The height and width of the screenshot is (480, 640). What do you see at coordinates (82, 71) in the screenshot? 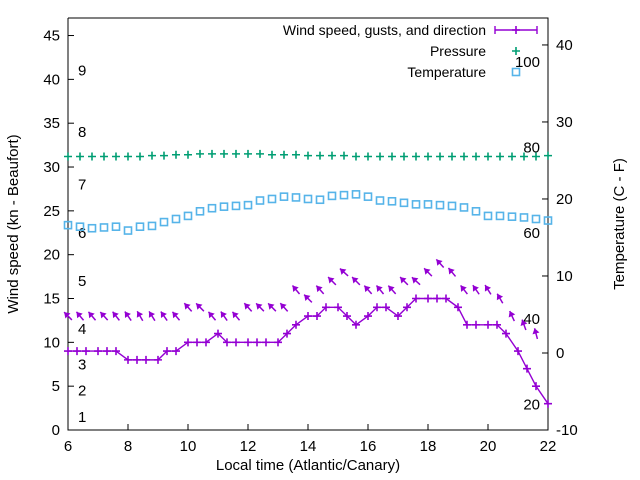
I see `beaufort-label: 9` at bounding box center [82, 71].